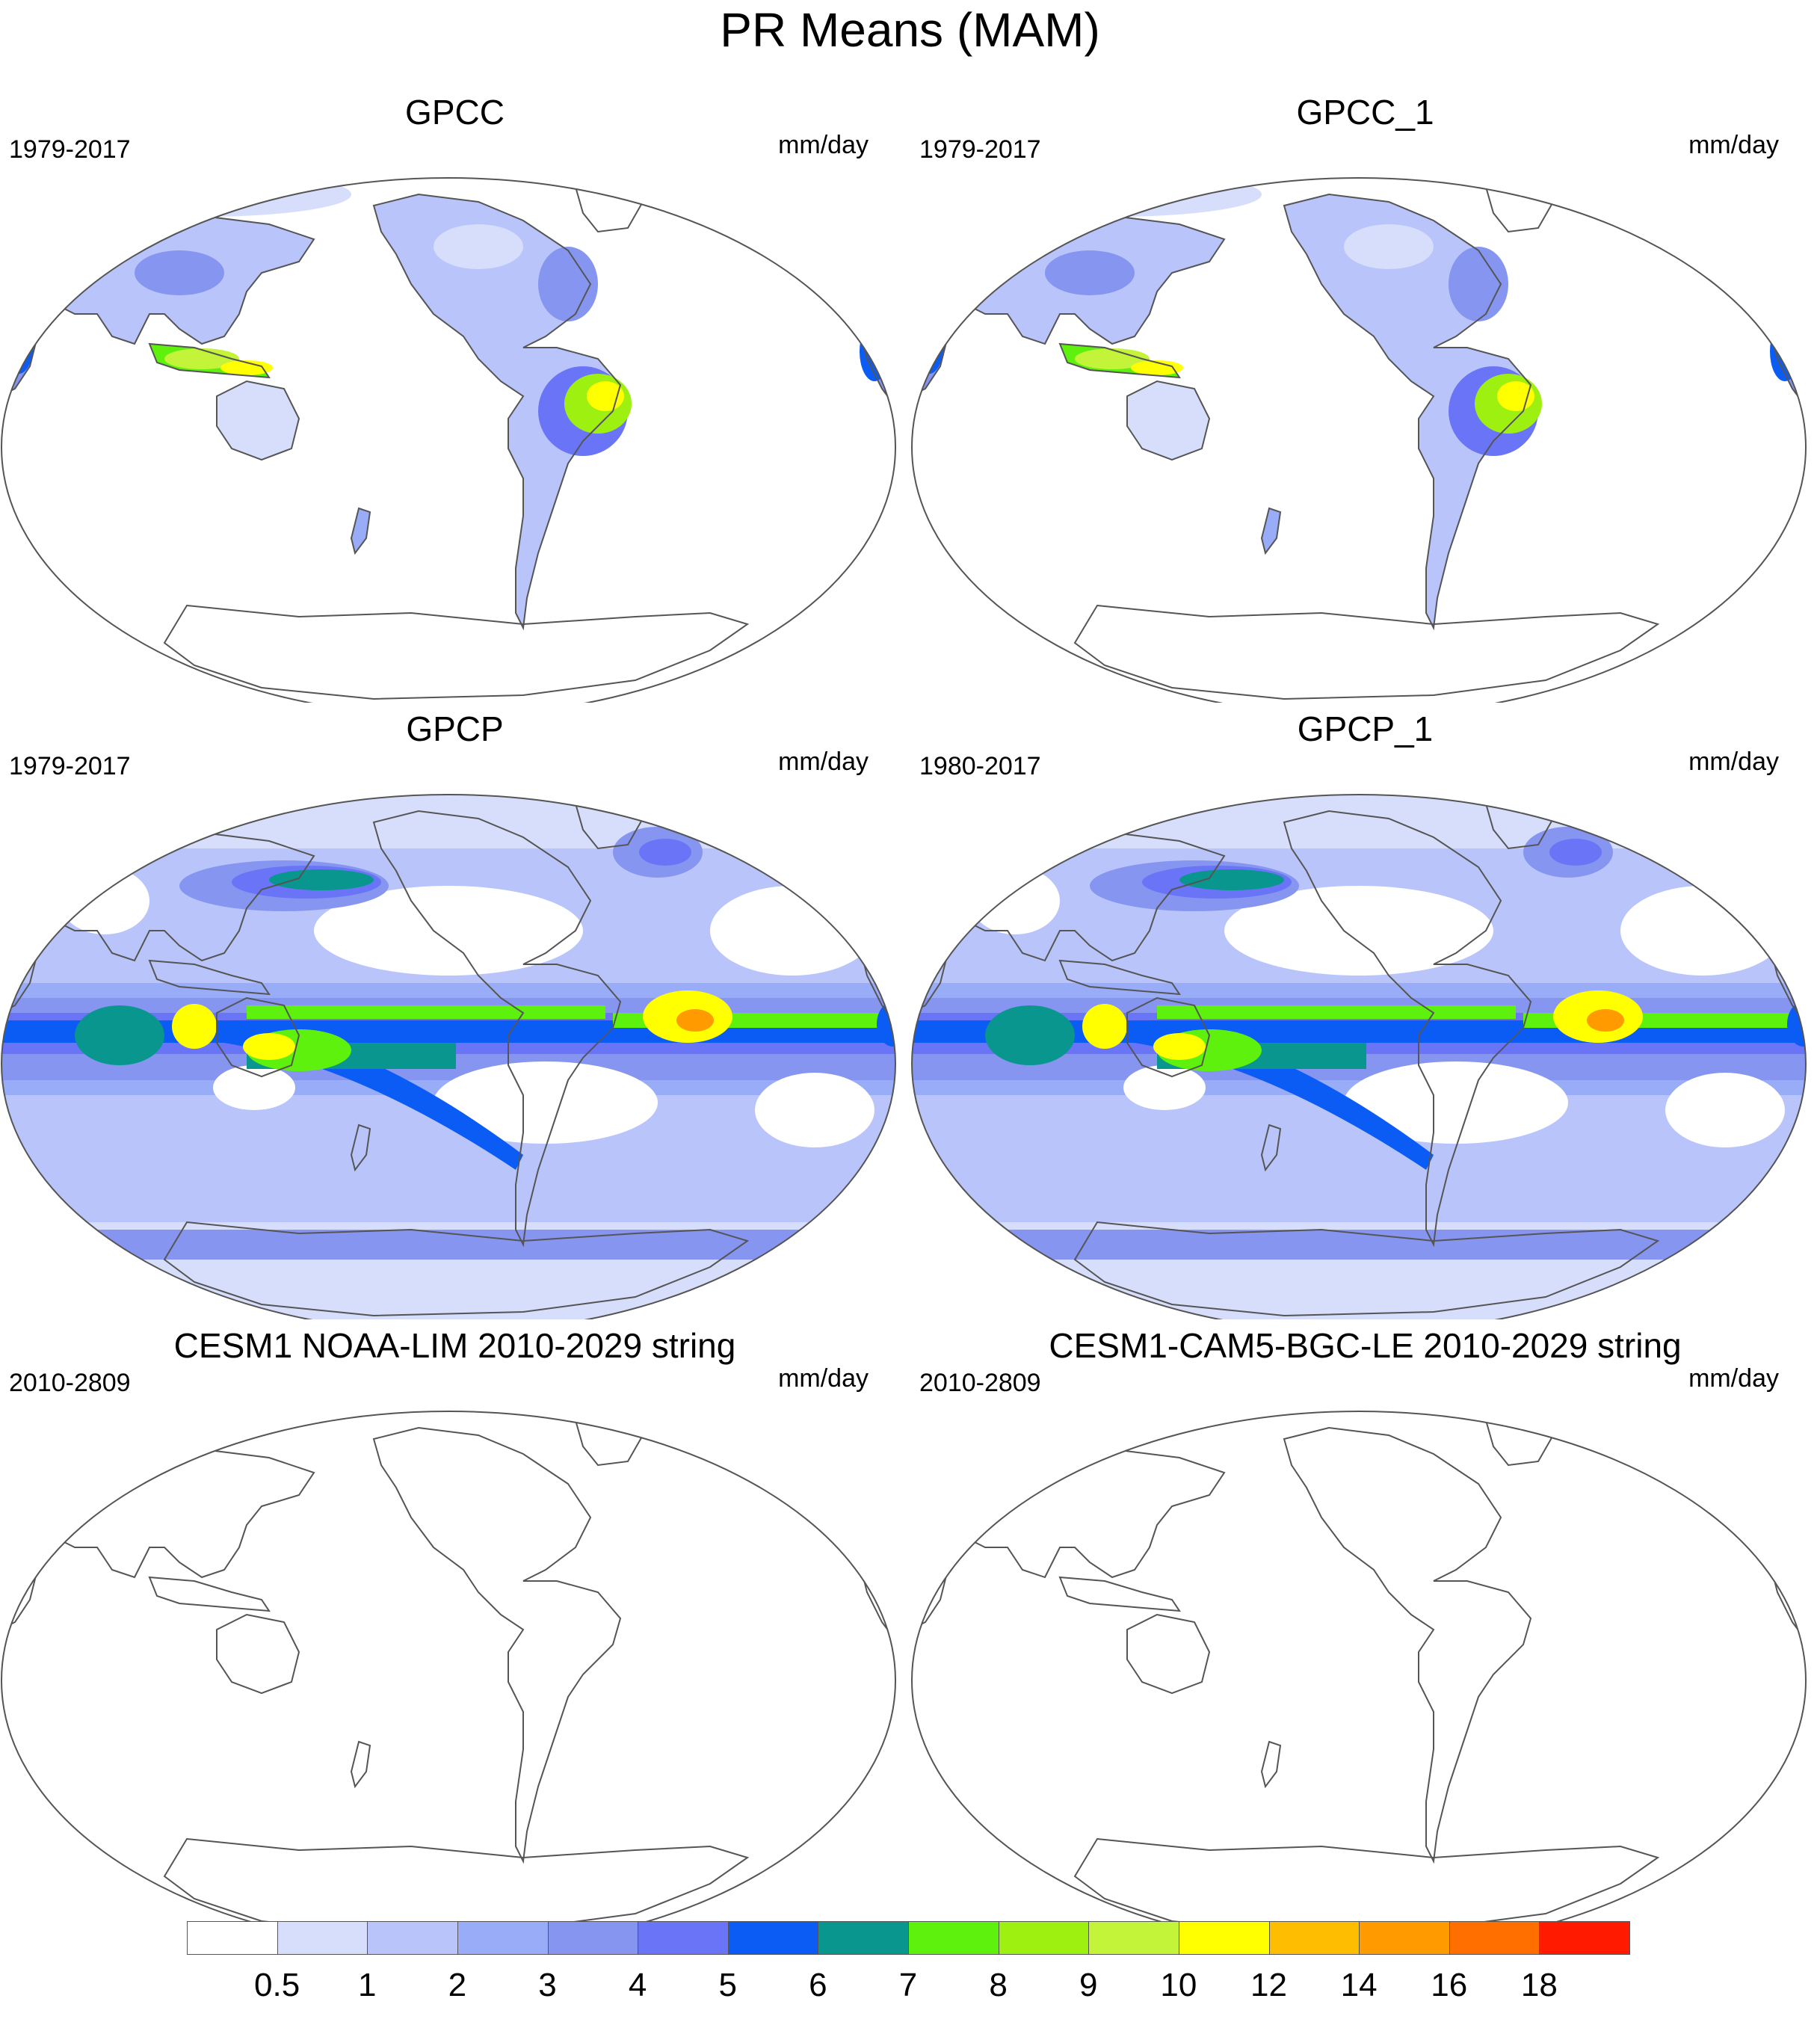 Image resolution: width=1820 pixels, height=2037 pixels. Describe the element at coordinates (818, 1985) in the screenshot. I see `colorbar-label: 6` at that location.